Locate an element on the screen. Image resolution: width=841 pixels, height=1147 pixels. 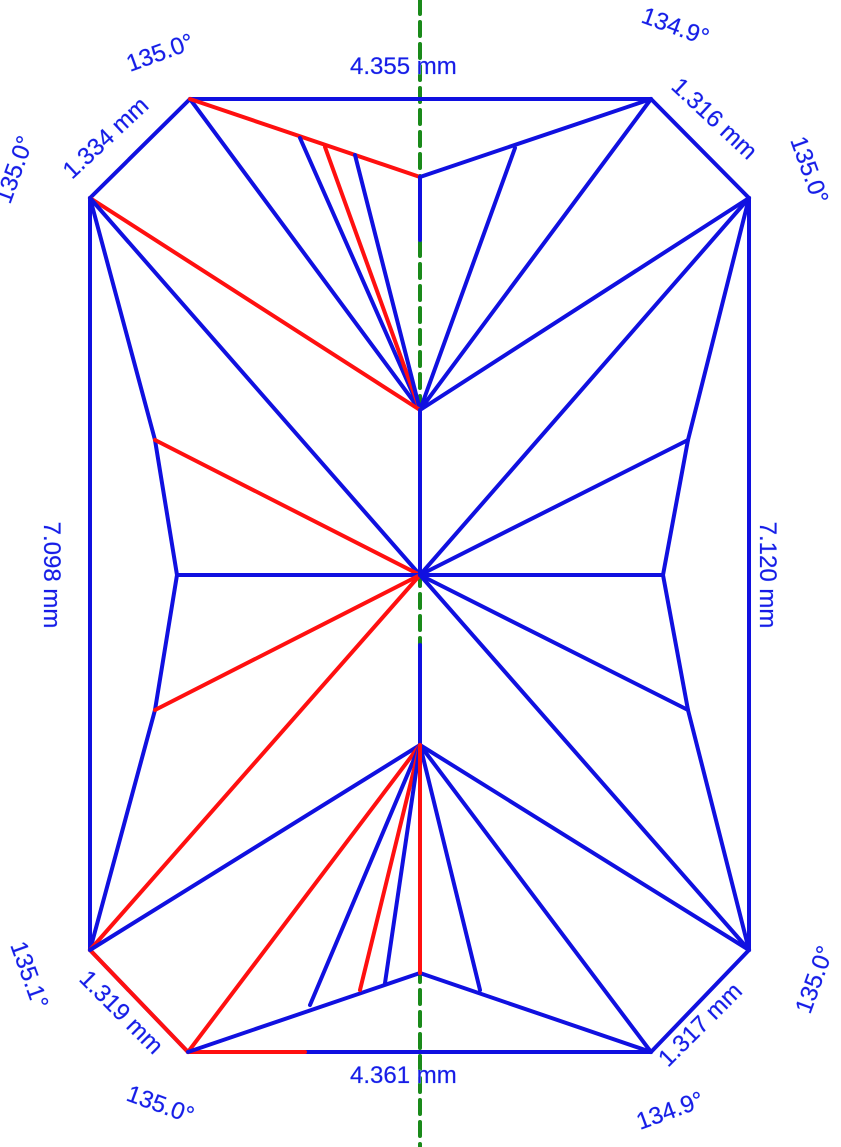
bottom-left-corner-label: 1.319 mm is located at coordinates (121, 1012).